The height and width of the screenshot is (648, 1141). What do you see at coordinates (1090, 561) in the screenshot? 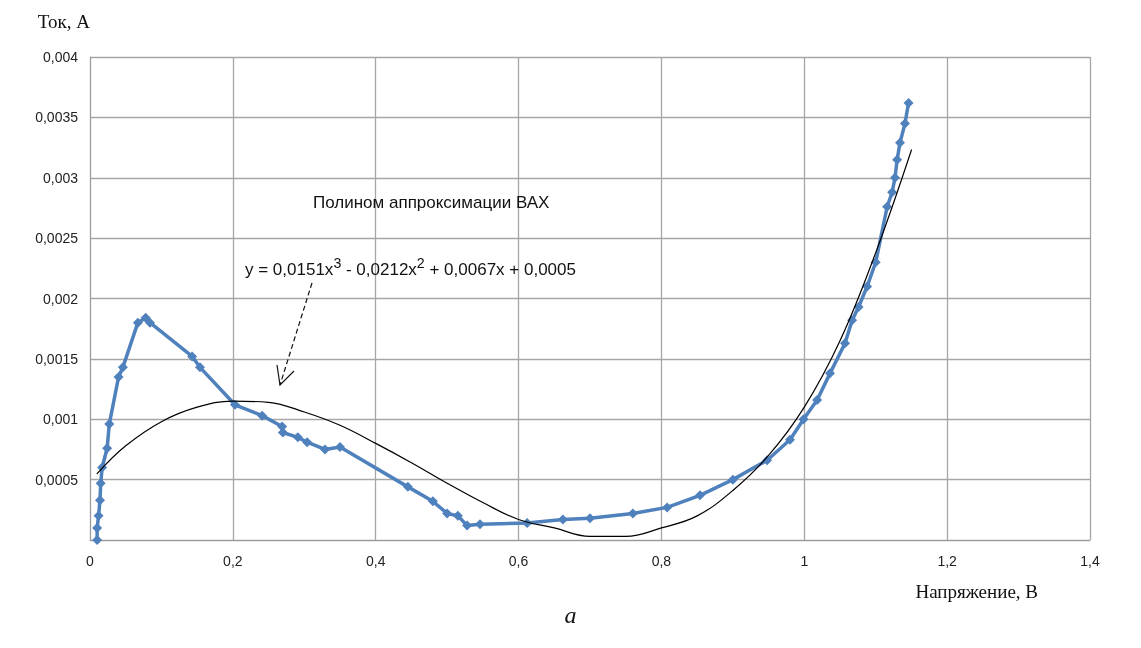
I see `x-tick-label: 1,4` at bounding box center [1090, 561].